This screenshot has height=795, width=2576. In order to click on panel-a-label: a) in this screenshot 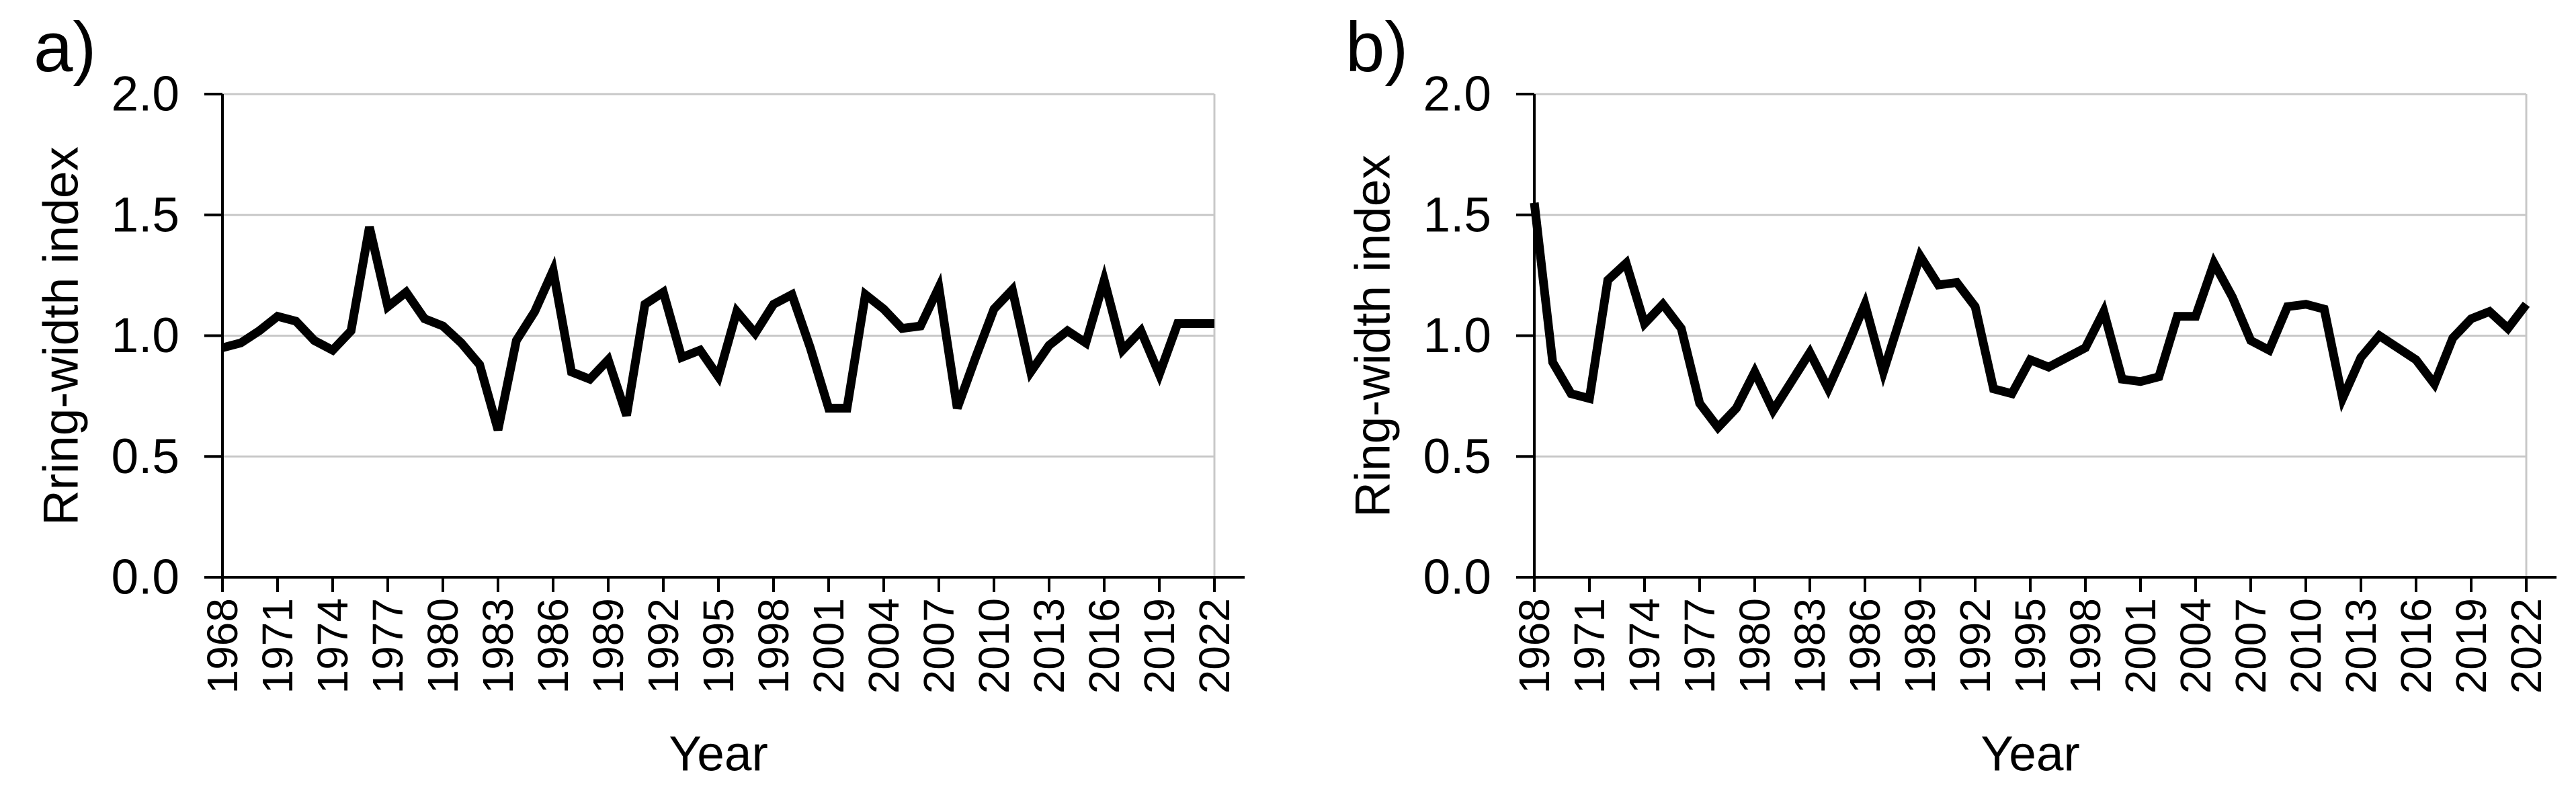, I will do `click(65, 47)`.